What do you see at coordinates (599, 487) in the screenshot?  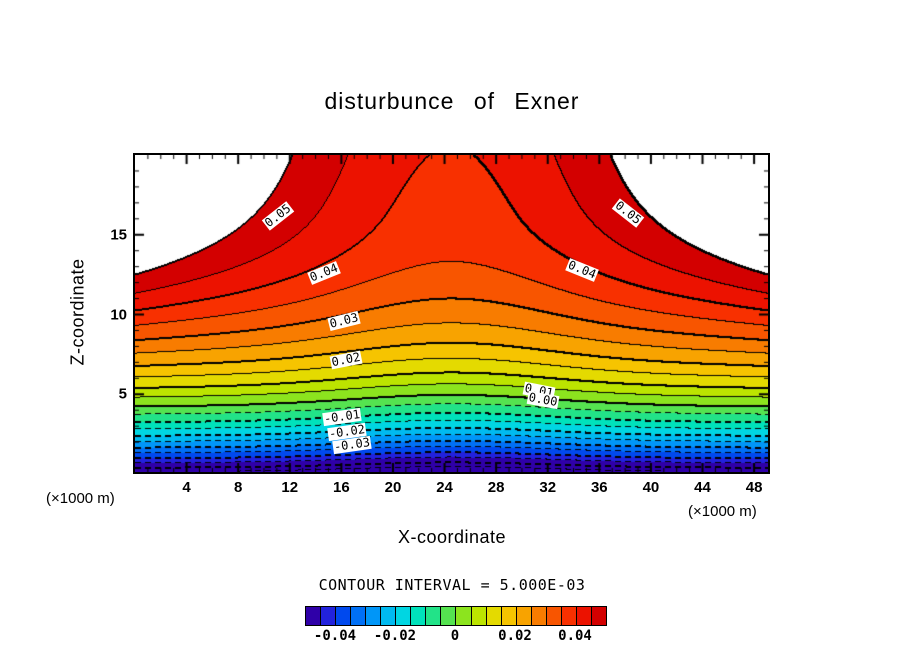 I see `x-tick-label: 36` at bounding box center [599, 487].